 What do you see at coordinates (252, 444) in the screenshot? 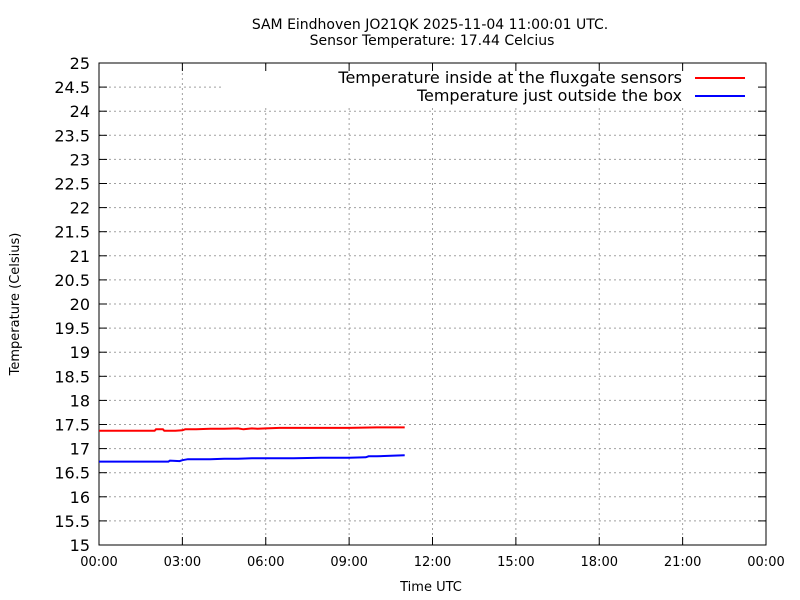
I see `data-series` at bounding box center [252, 444].